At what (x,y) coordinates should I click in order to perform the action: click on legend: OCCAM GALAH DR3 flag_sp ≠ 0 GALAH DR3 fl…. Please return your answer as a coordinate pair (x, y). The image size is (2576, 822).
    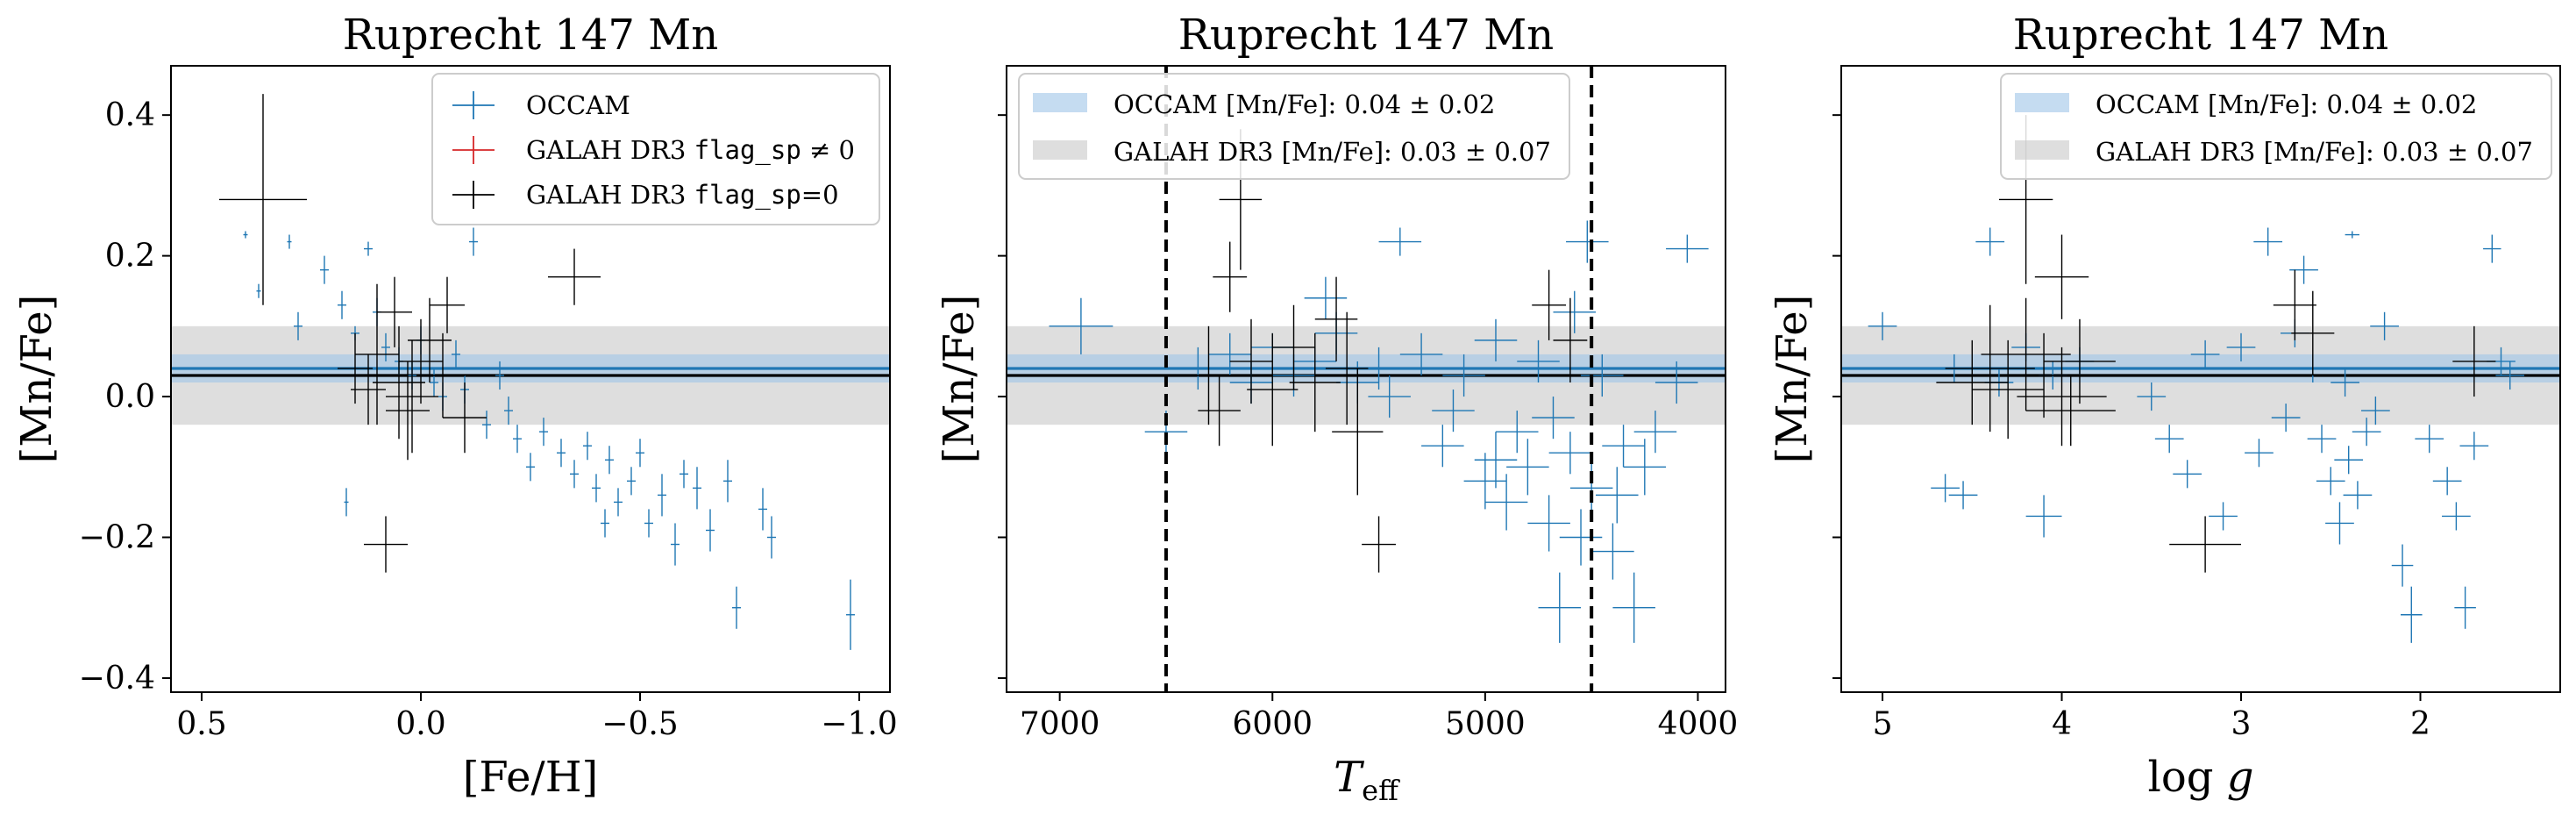
    Looking at the image, I should click on (655, 149).